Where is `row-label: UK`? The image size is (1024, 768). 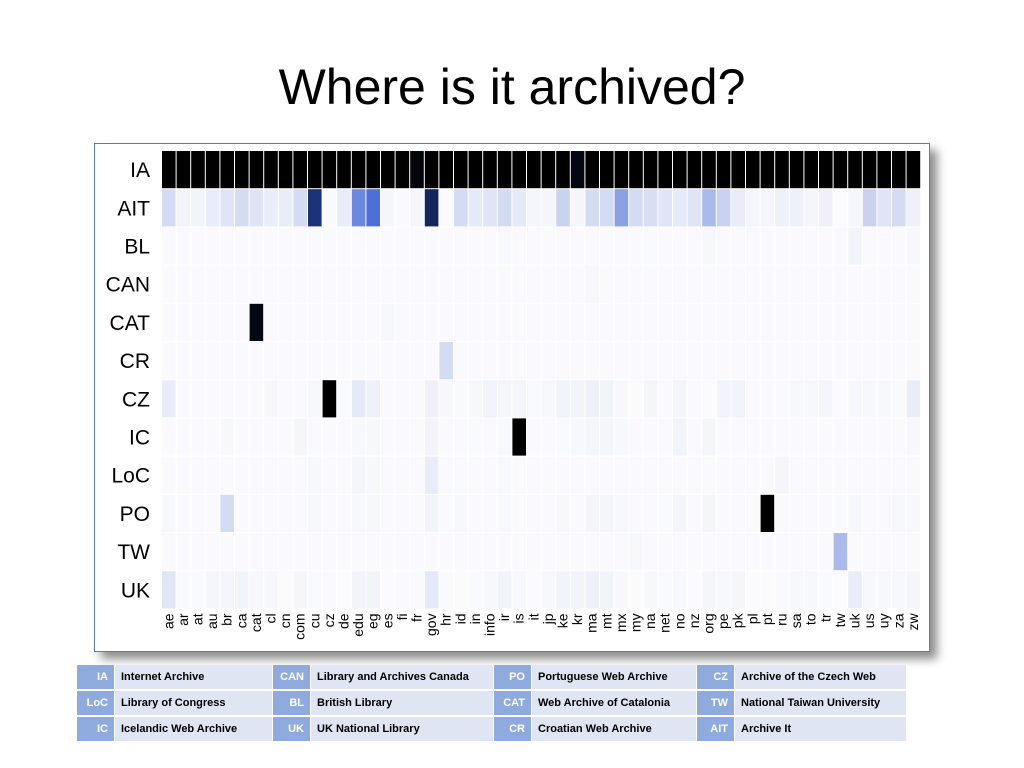
row-label: UK is located at coordinates (135, 590).